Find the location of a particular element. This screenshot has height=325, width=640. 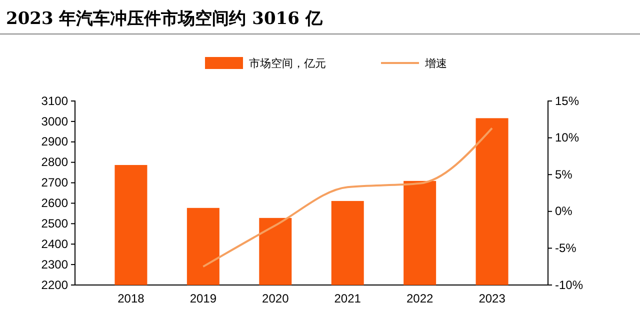

y-tick-label: 2400 is located at coordinates (54, 243).